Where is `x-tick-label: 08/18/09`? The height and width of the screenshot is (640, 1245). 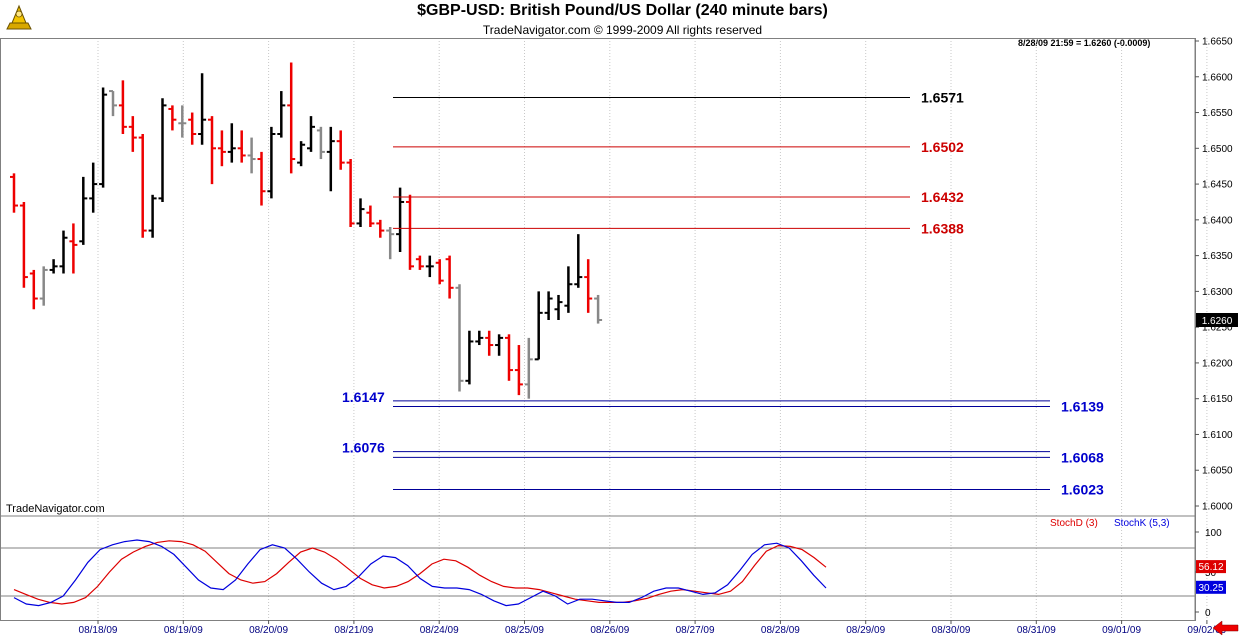
x-tick-label: 08/18/09 is located at coordinates (98, 630).